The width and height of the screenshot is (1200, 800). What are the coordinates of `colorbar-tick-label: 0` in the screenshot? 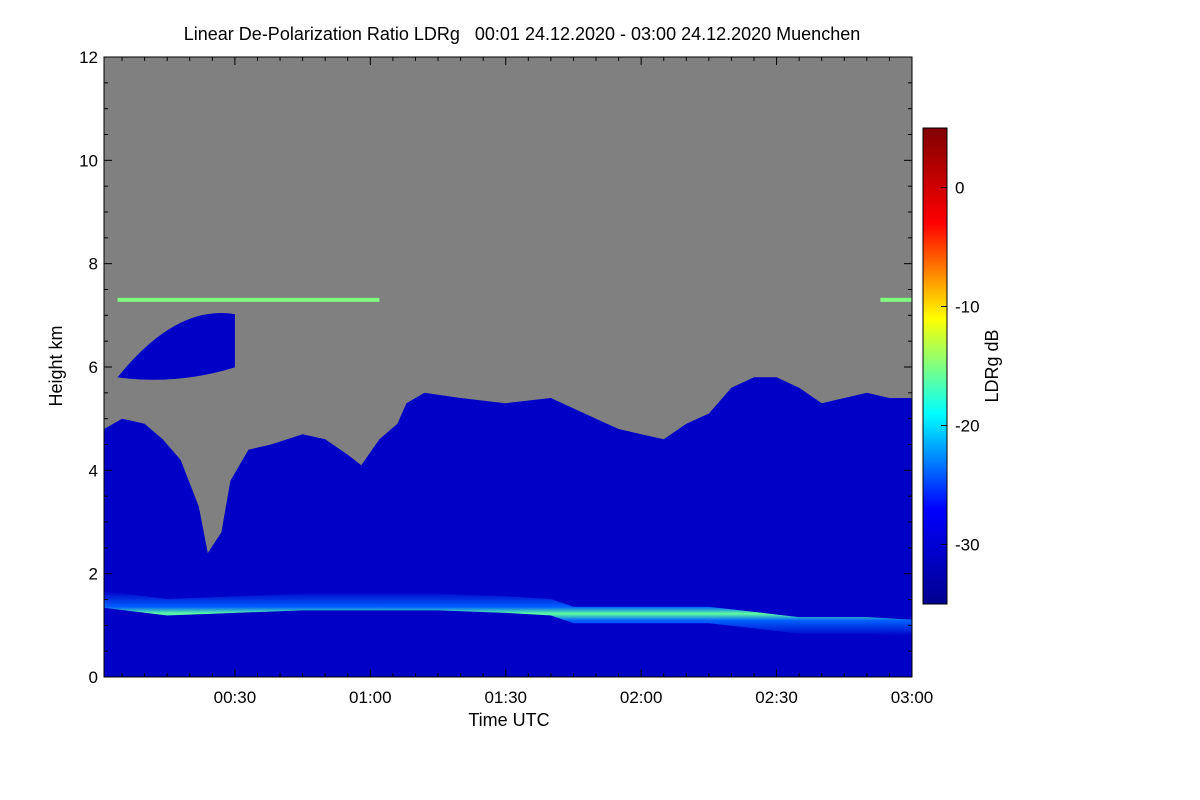 It's located at (959, 188).